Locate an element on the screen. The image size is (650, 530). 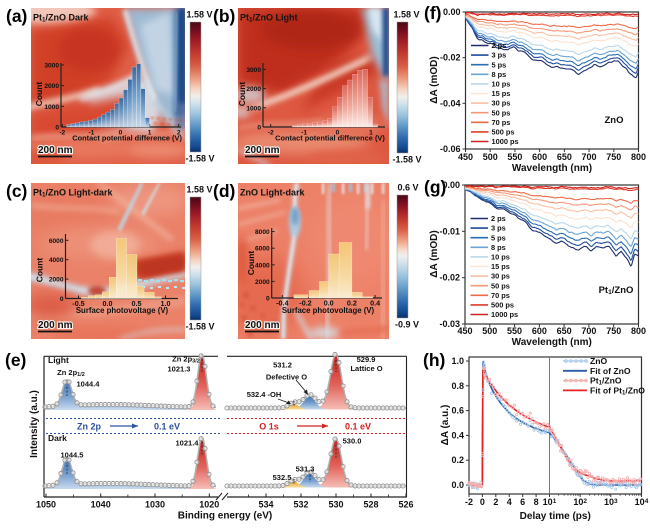
svg-text: 8000 is located at coordinates (262, 232).